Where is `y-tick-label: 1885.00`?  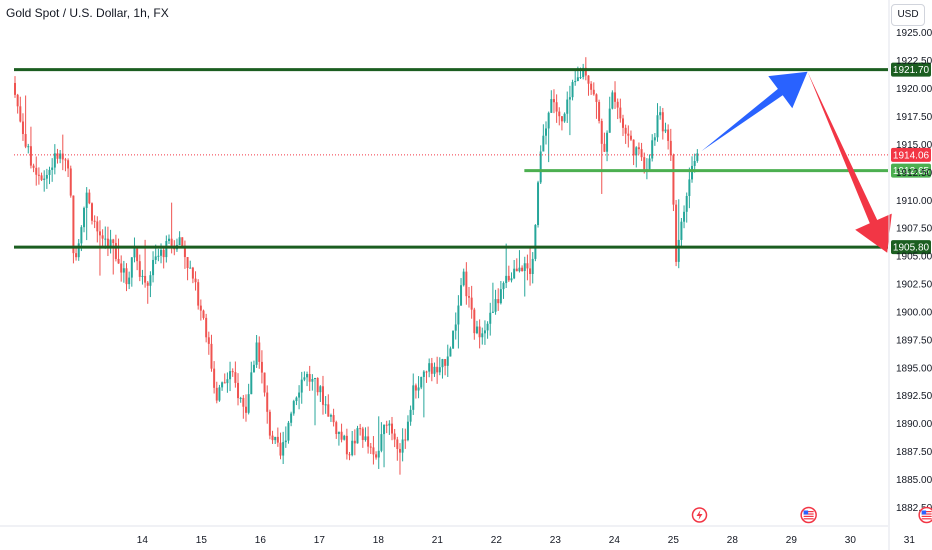 y-tick-label: 1885.00 is located at coordinates (914, 480).